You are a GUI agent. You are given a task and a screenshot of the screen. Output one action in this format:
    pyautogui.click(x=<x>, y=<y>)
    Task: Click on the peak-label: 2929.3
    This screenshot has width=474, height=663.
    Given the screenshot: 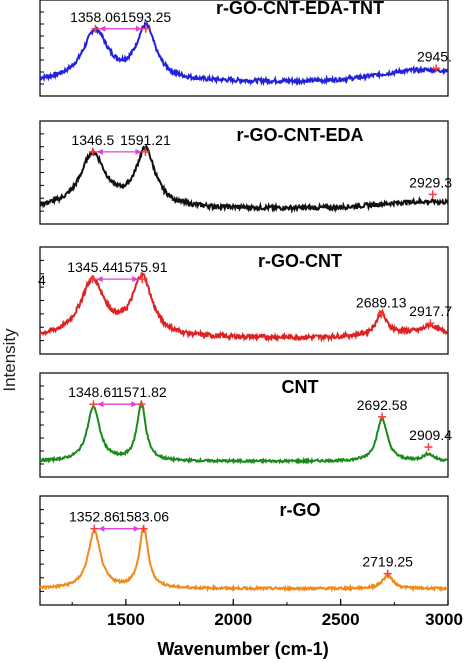 What is the action you would take?
    pyautogui.click(x=430, y=182)
    